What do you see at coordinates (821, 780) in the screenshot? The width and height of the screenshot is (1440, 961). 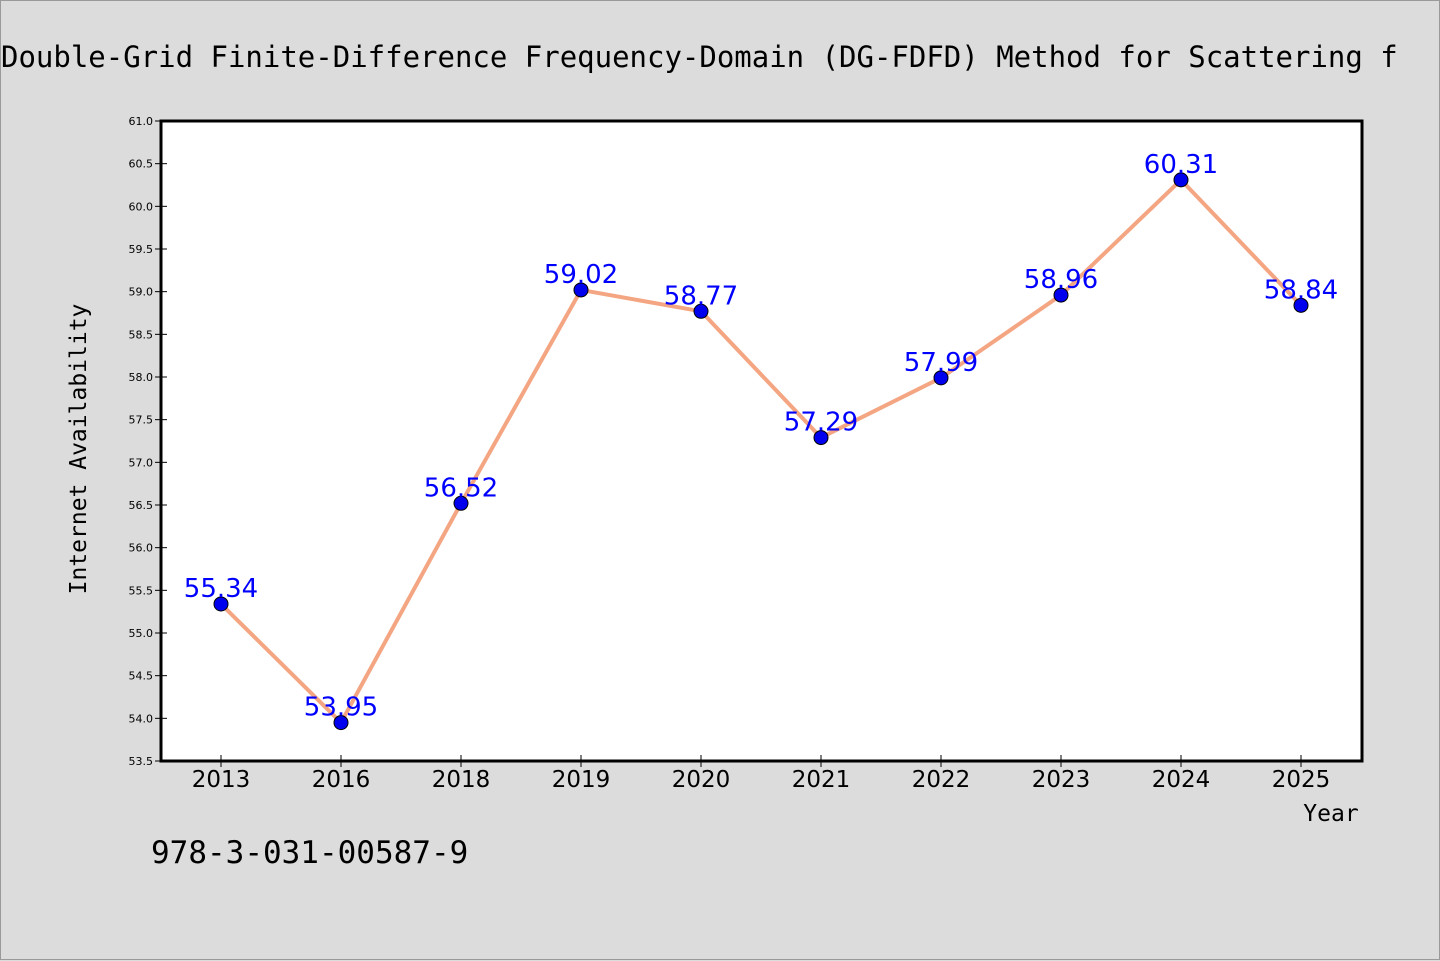 I see `x-tick-label: 2021` at bounding box center [821, 780].